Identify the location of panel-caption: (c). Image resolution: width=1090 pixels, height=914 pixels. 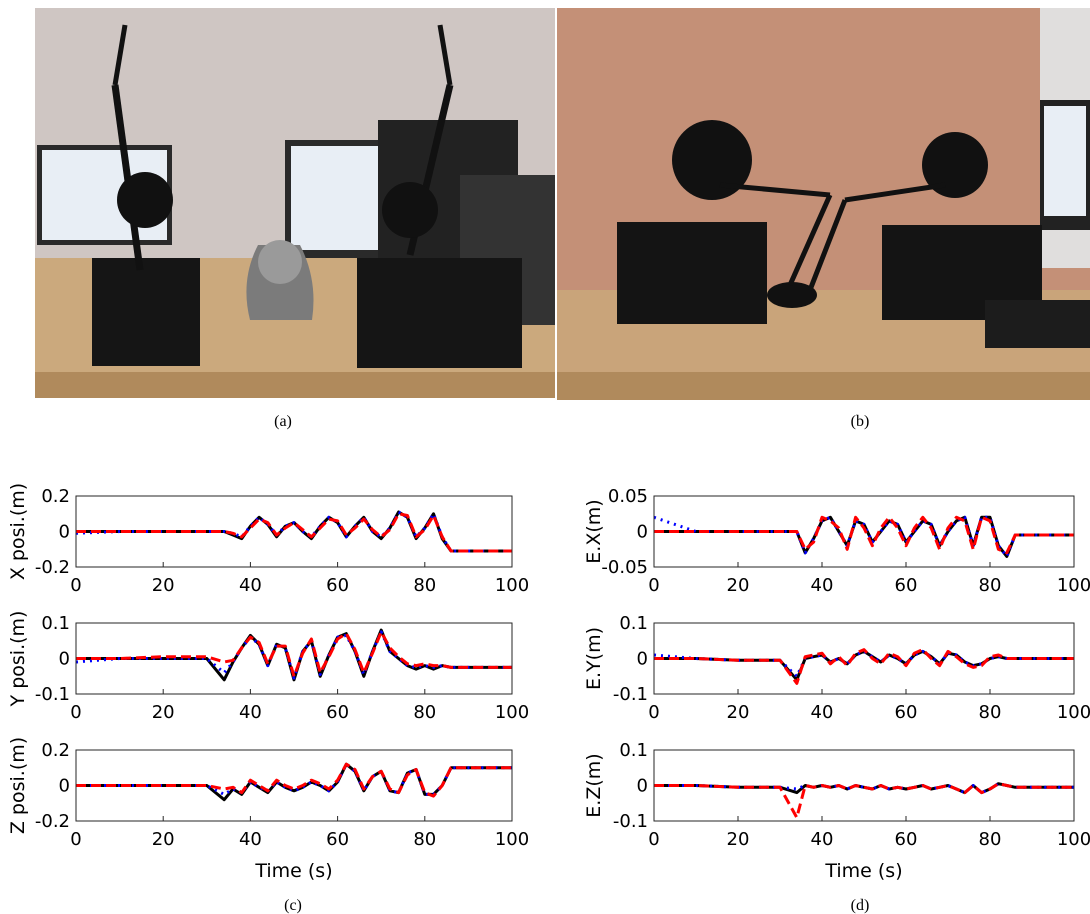
(293, 905).